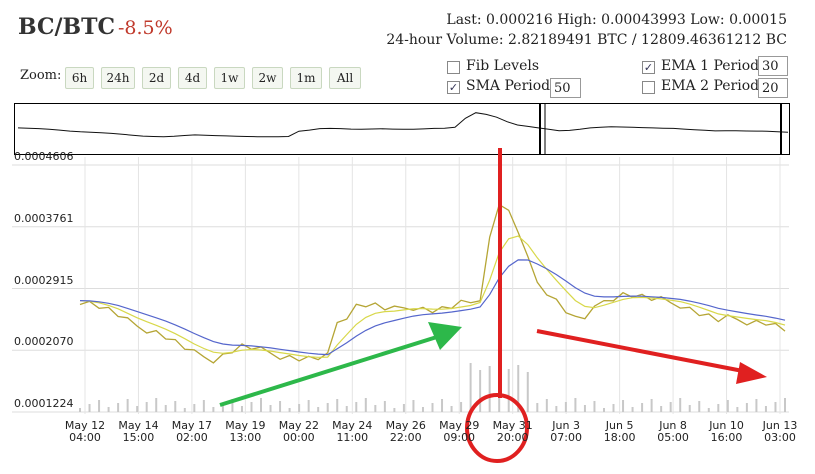  I want to click on green-arrow-shaft, so click(330, 370).